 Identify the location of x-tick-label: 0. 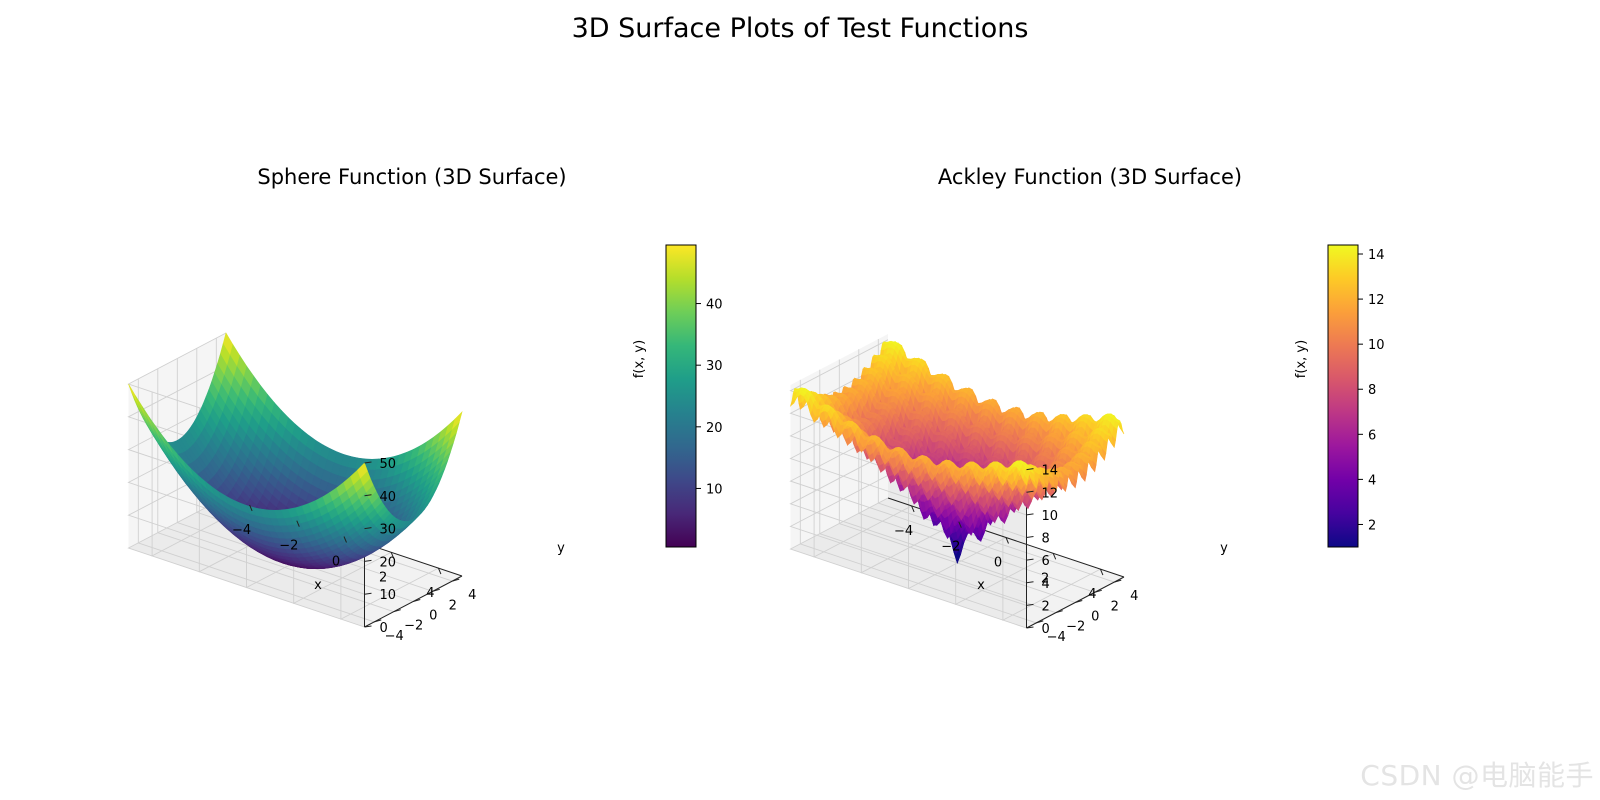
(336, 562).